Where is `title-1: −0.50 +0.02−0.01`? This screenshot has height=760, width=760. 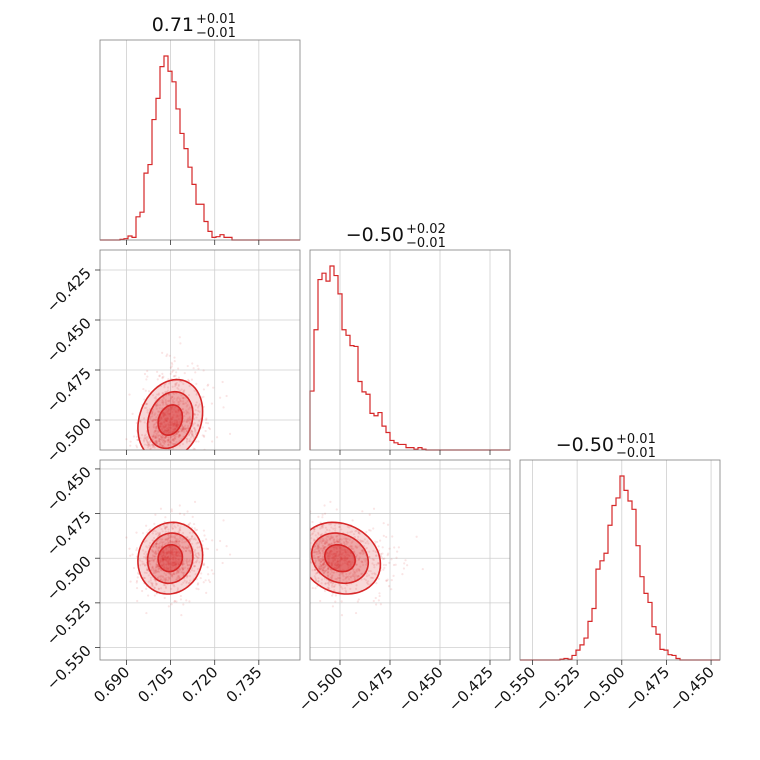 title-1: −0.50 +0.02−0.01 is located at coordinates (396, 236).